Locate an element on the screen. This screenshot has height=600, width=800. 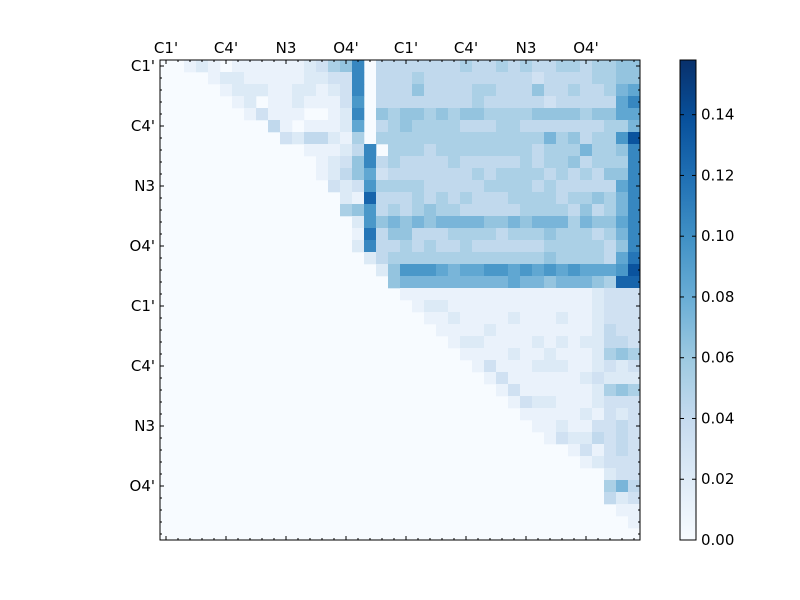
x-tick-label: N3 is located at coordinates (286, 48).